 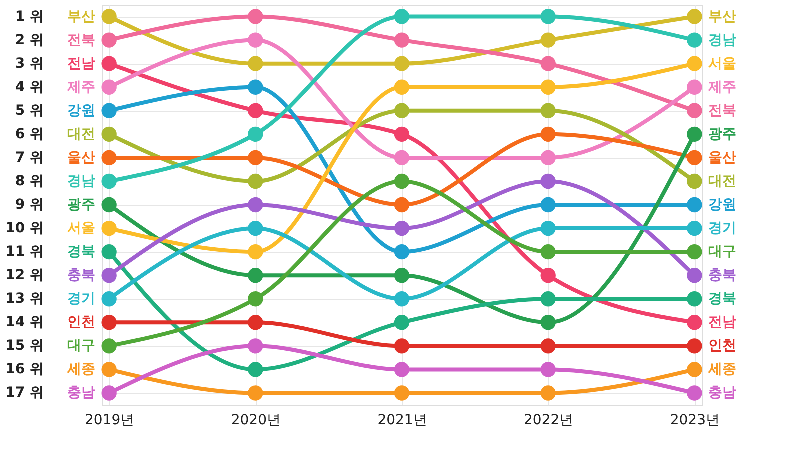 I want to click on series-label: 충남, so click(x=722, y=393).